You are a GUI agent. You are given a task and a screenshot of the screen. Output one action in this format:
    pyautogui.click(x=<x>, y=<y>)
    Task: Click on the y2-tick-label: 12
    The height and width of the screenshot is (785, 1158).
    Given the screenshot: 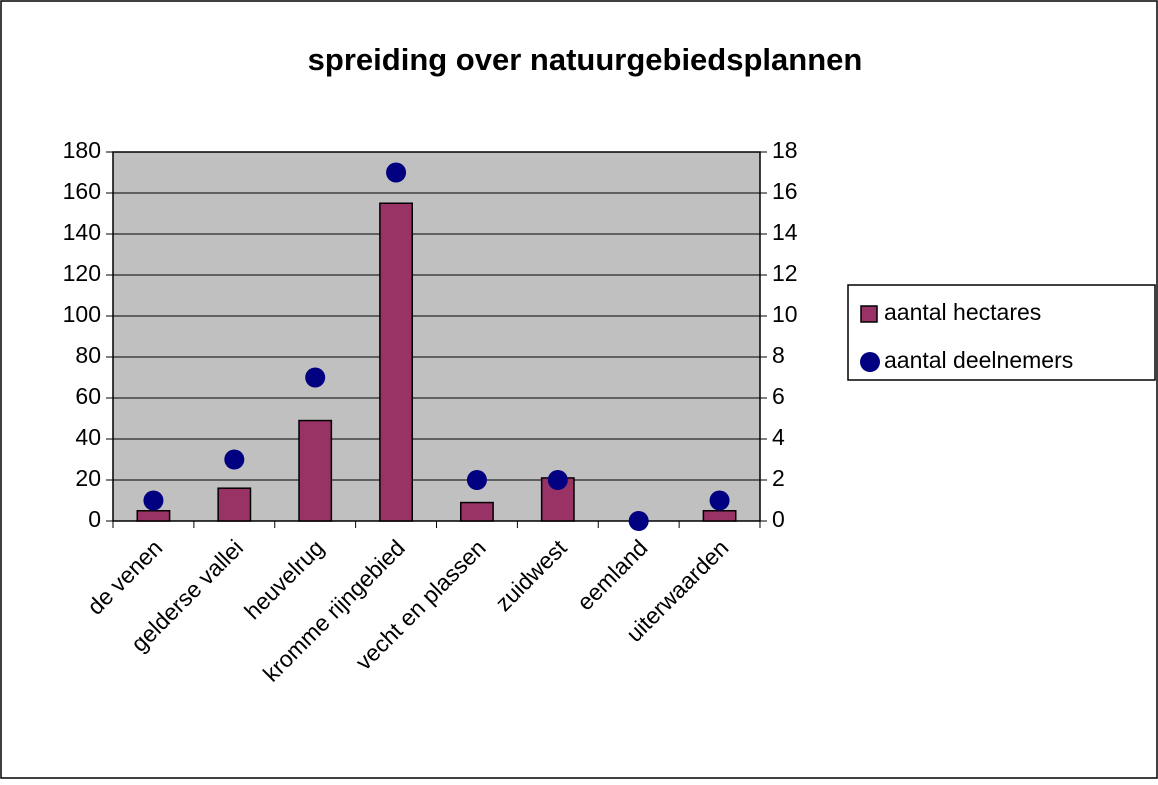 What is the action you would take?
    pyautogui.click(x=785, y=273)
    